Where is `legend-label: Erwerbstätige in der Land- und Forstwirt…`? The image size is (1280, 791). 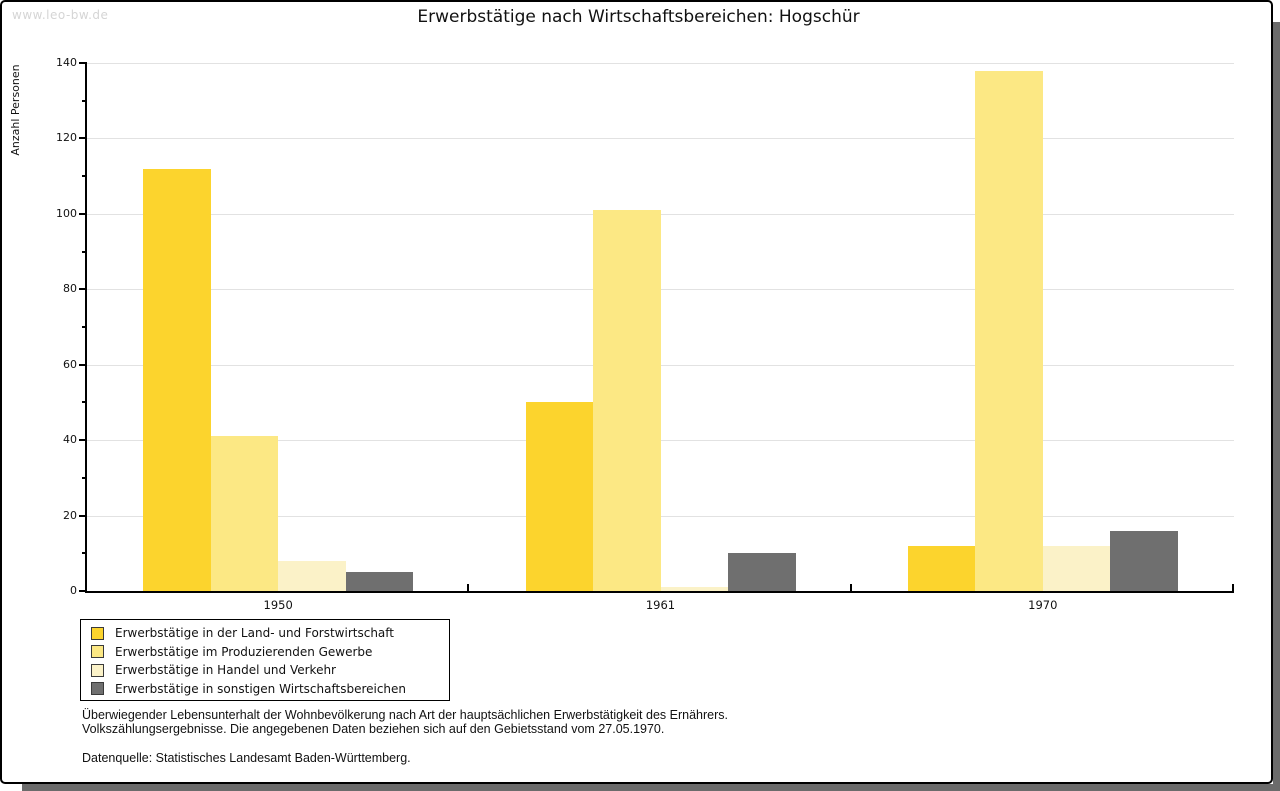 legend-label: Erwerbstätige in der Land- und Forstwirt… is located at coordinates (254, 633).